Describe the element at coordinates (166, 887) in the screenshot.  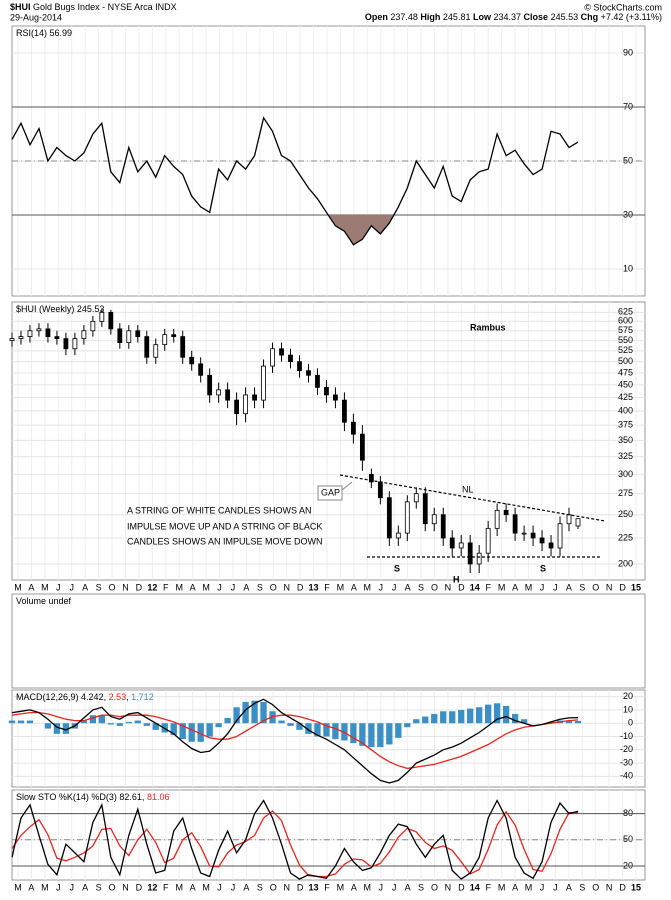
I see `x-tick-label: F` at that location.